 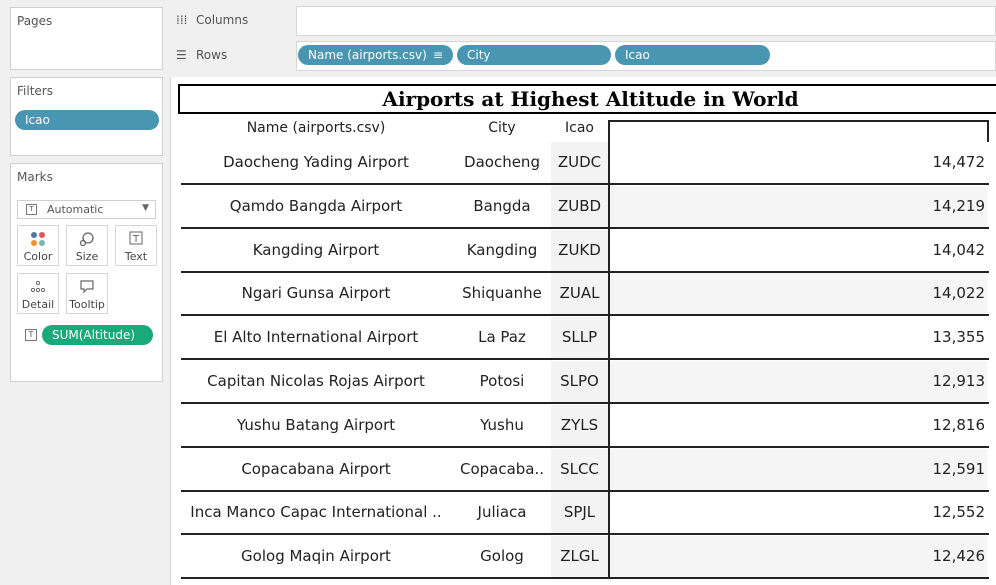 I want to click on columns-icon: ⁞⁞⁞, so click(x=182, y=20).